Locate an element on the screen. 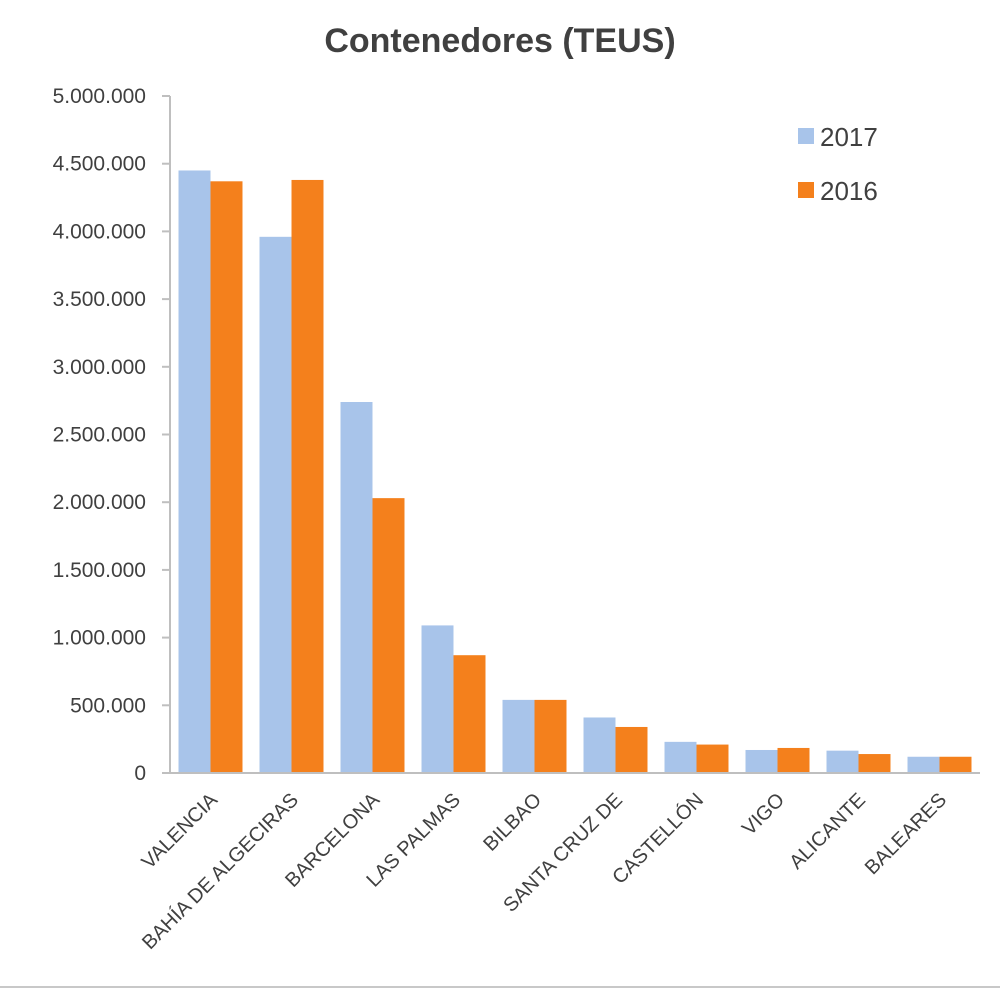  x-tick-label: BALEARES is located at coordinates (906, 834).